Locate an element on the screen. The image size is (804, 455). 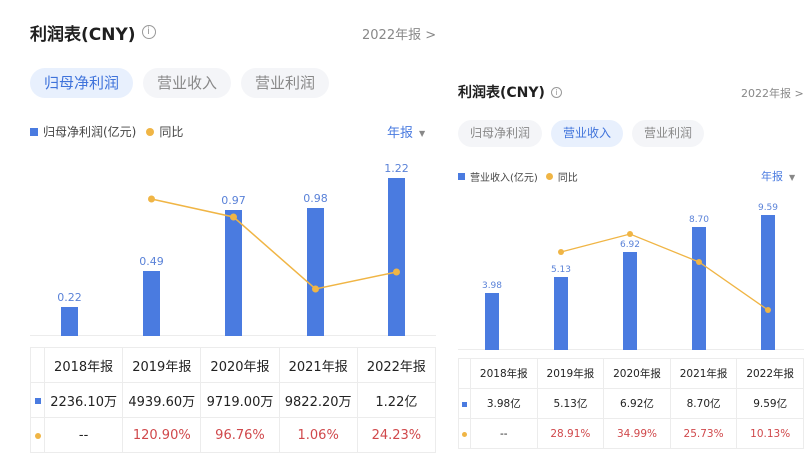
table-row-values: 3.98亿 5.13亿 6.92亿 8.70亿 9.59亿 is located at coordinates (631, 403).